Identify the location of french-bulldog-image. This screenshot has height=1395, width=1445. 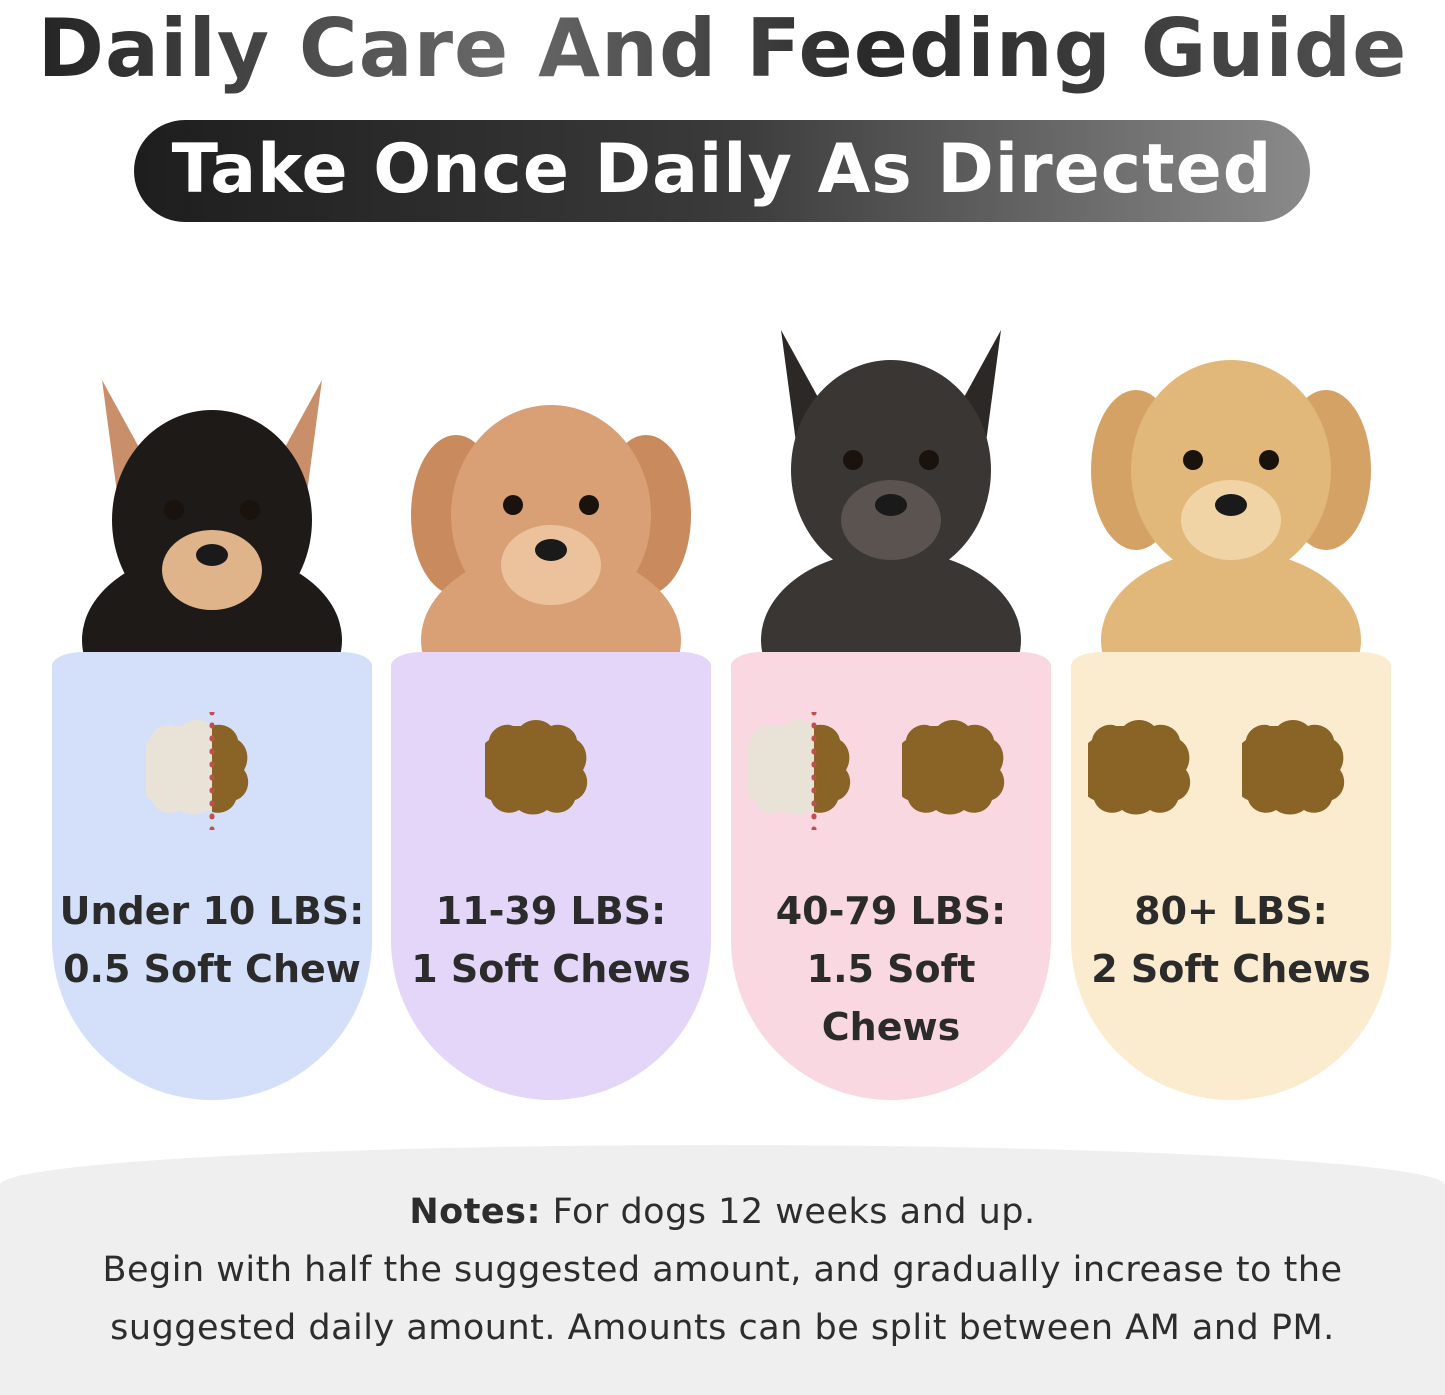
(891, 525).